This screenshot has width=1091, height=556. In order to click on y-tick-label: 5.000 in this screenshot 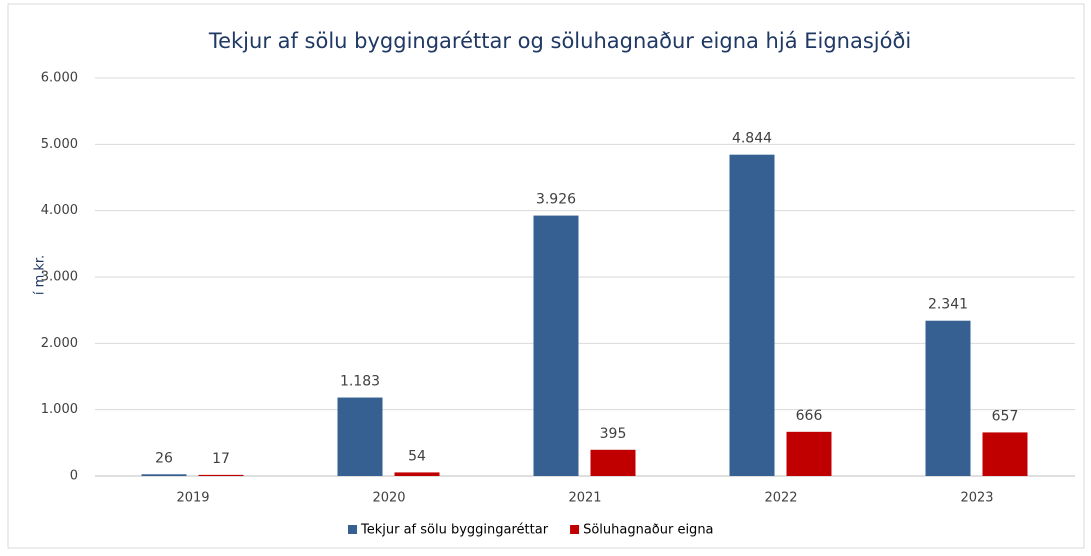, I will do `click(59, 144)`.